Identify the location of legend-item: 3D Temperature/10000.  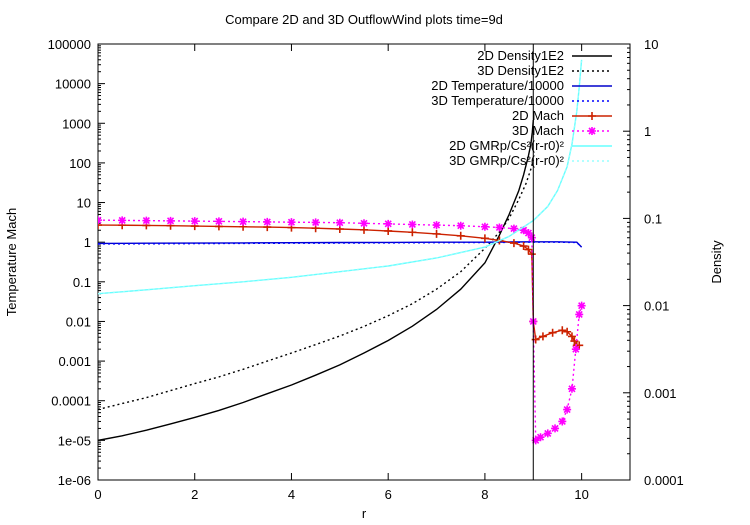
(521, 100).